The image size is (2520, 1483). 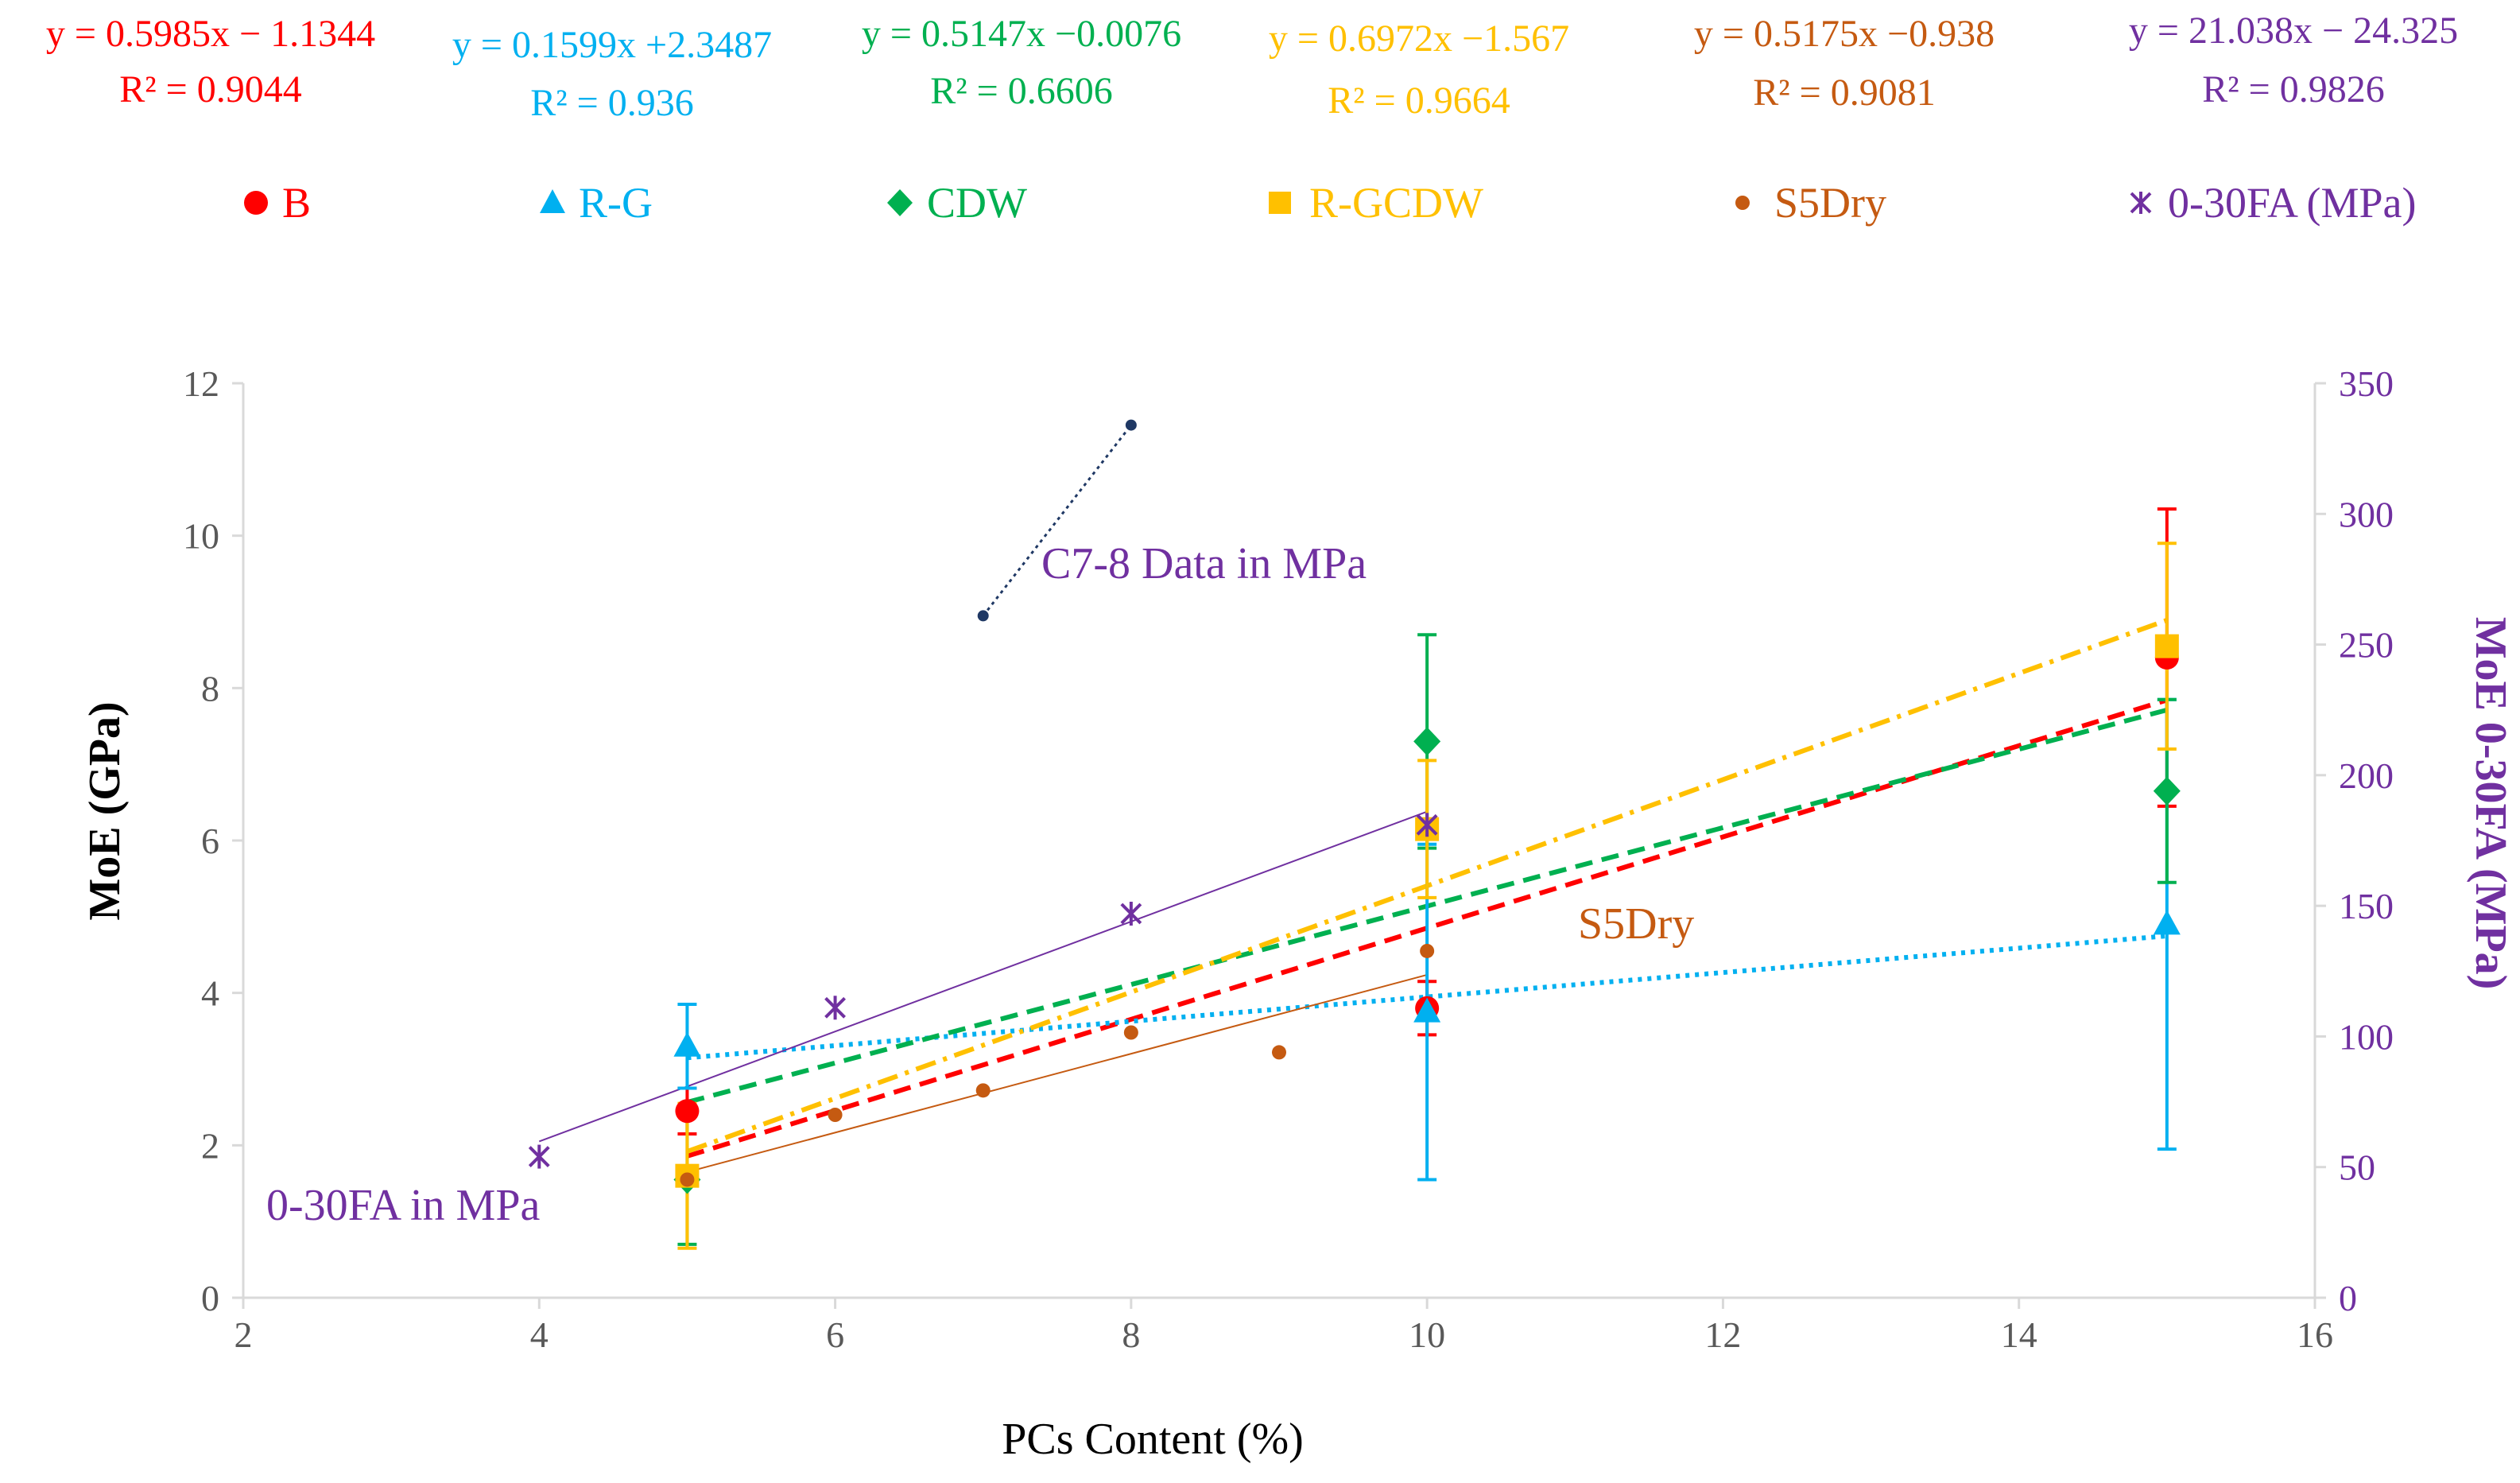 What do you see at coordinates (1722, 1334) in the screenshot?
I see `x-tick-label: 12` at bounding box center [1722, 1334].